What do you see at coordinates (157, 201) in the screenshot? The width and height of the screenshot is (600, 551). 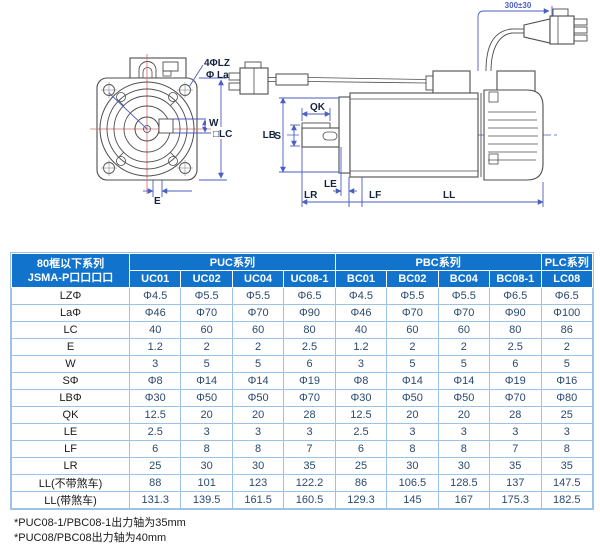 I see `dim-label-e: E` at bounding box center [157, 201].